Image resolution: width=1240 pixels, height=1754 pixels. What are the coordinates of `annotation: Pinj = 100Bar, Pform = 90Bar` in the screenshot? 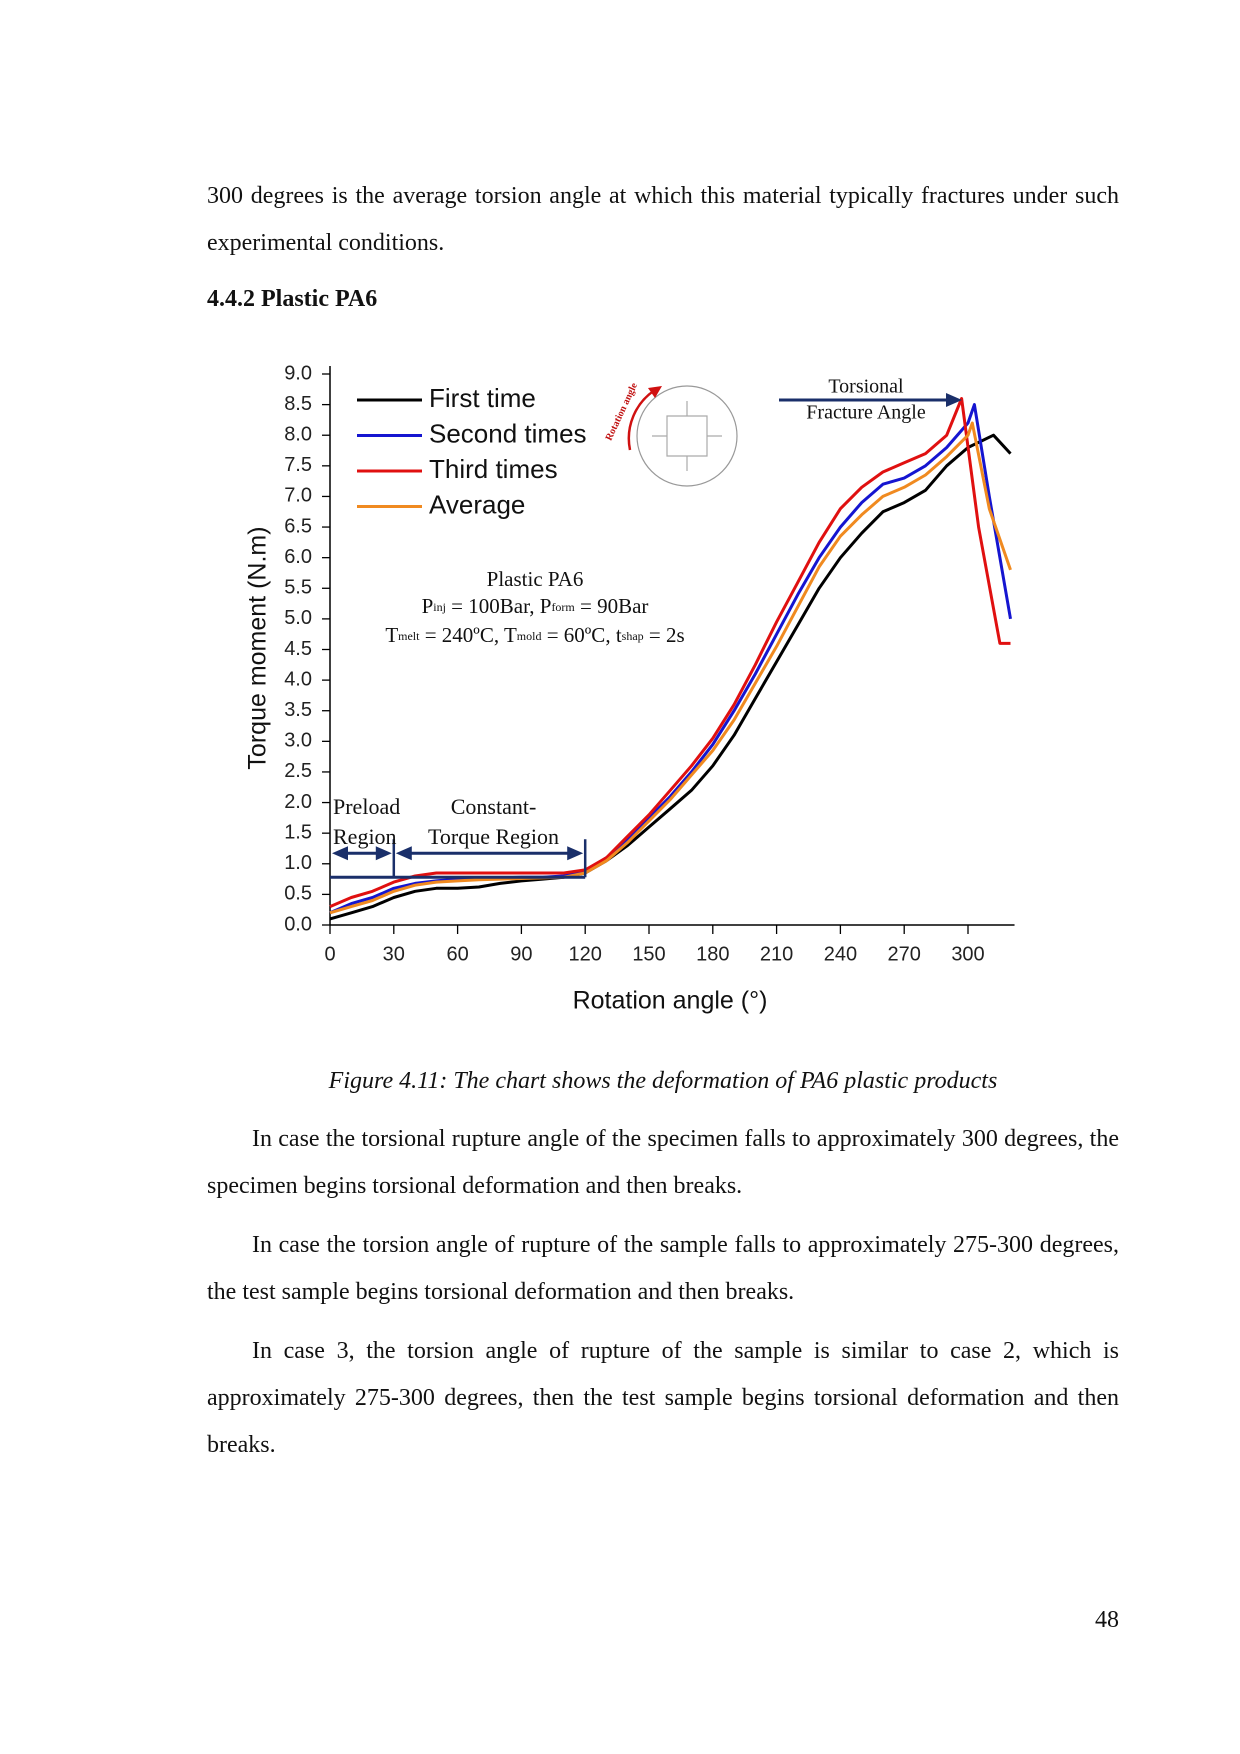 It's located at (535, 606).